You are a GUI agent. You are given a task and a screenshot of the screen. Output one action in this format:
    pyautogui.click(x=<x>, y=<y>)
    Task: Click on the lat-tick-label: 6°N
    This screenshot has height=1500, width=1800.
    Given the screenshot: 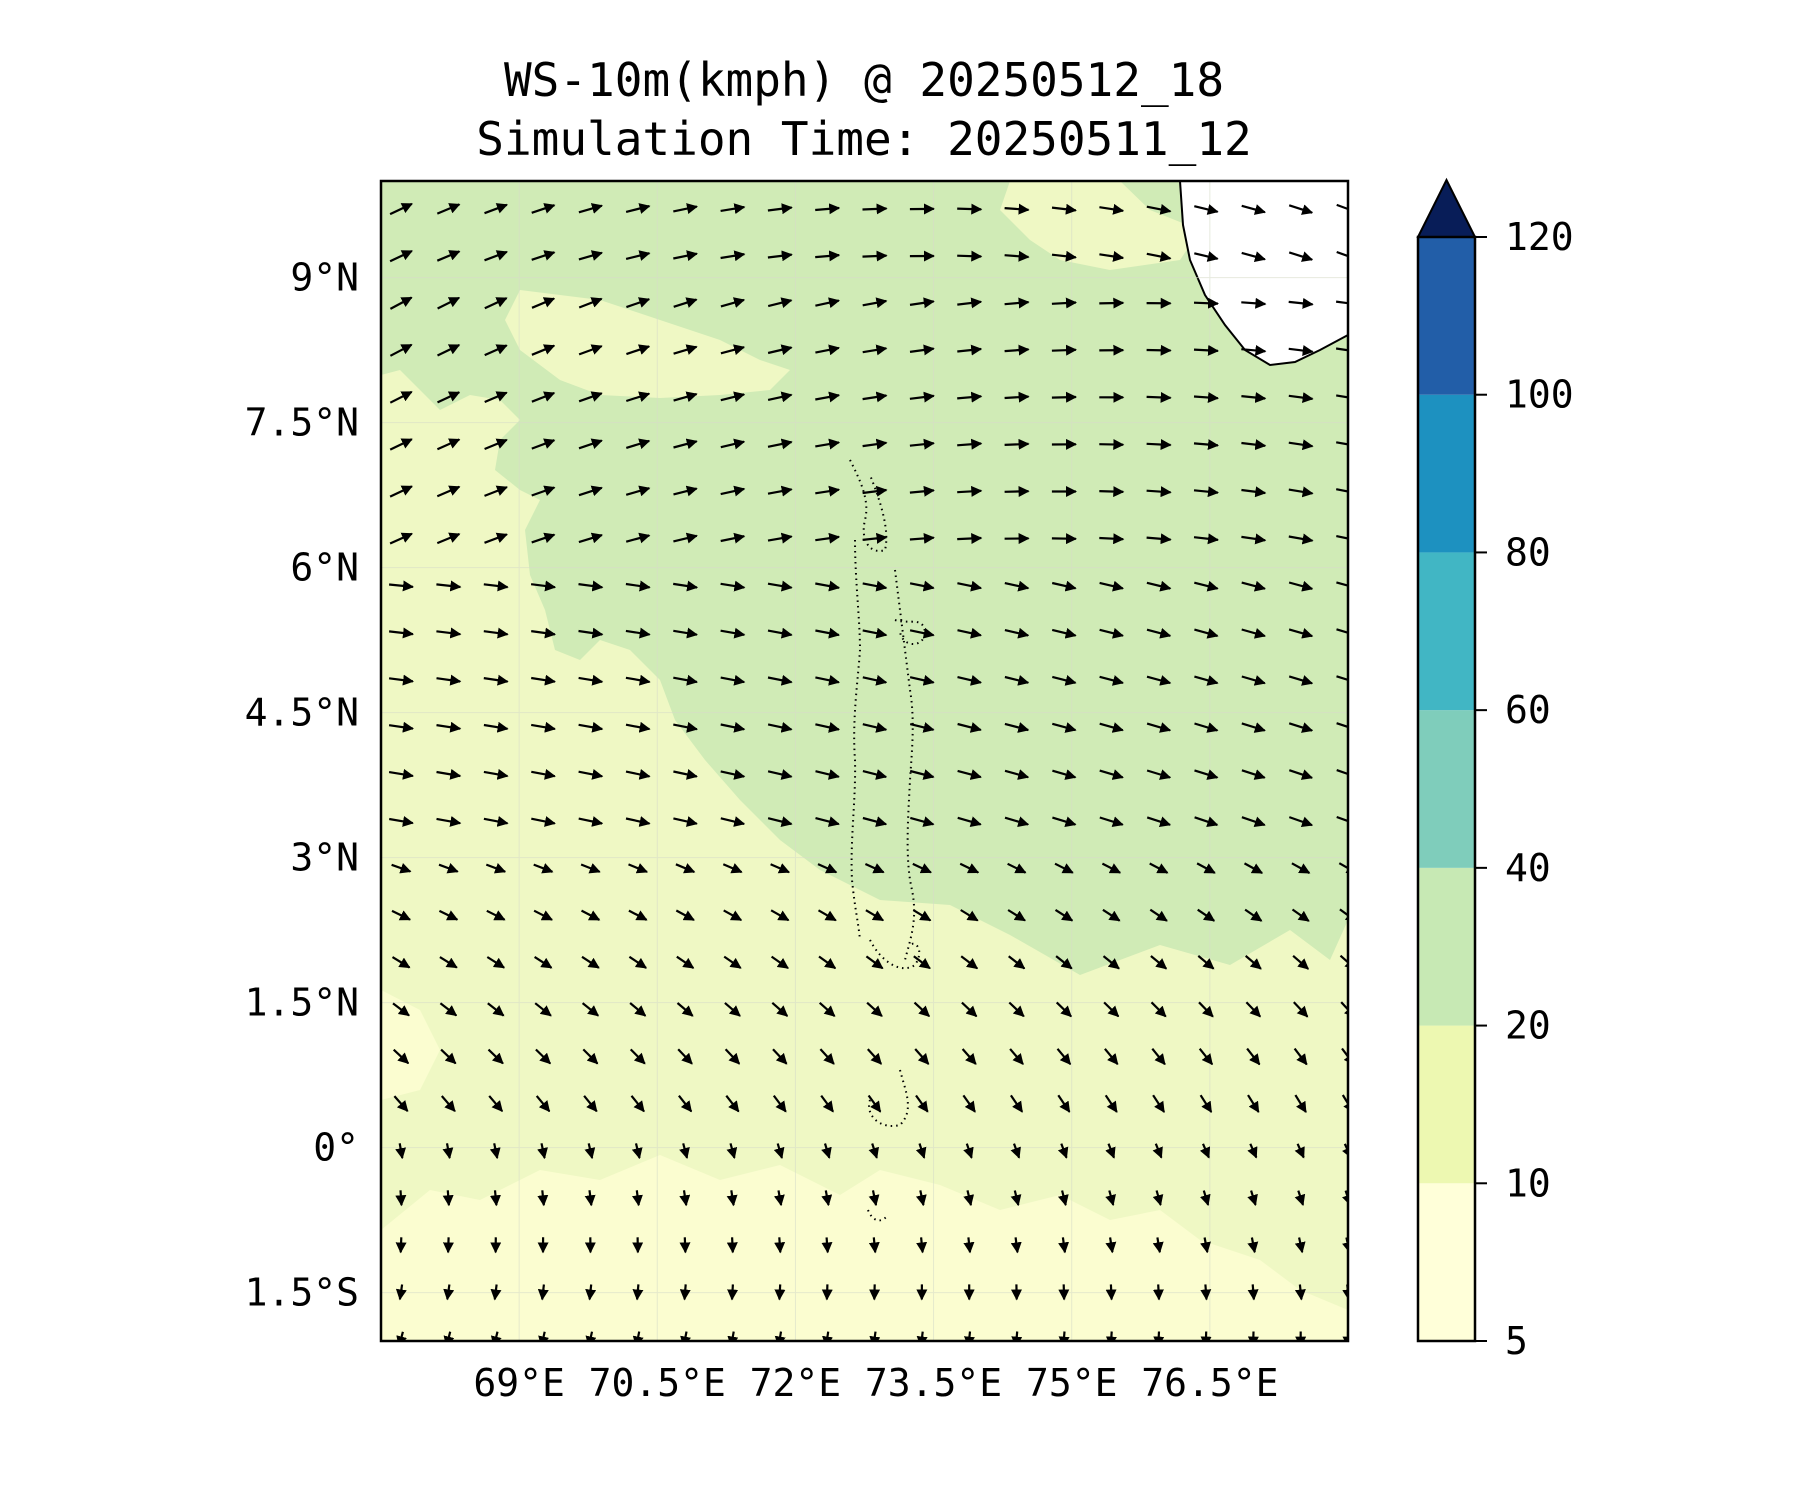 What is the action you would take?
    pyautogui.click(x=324, y=568)
    